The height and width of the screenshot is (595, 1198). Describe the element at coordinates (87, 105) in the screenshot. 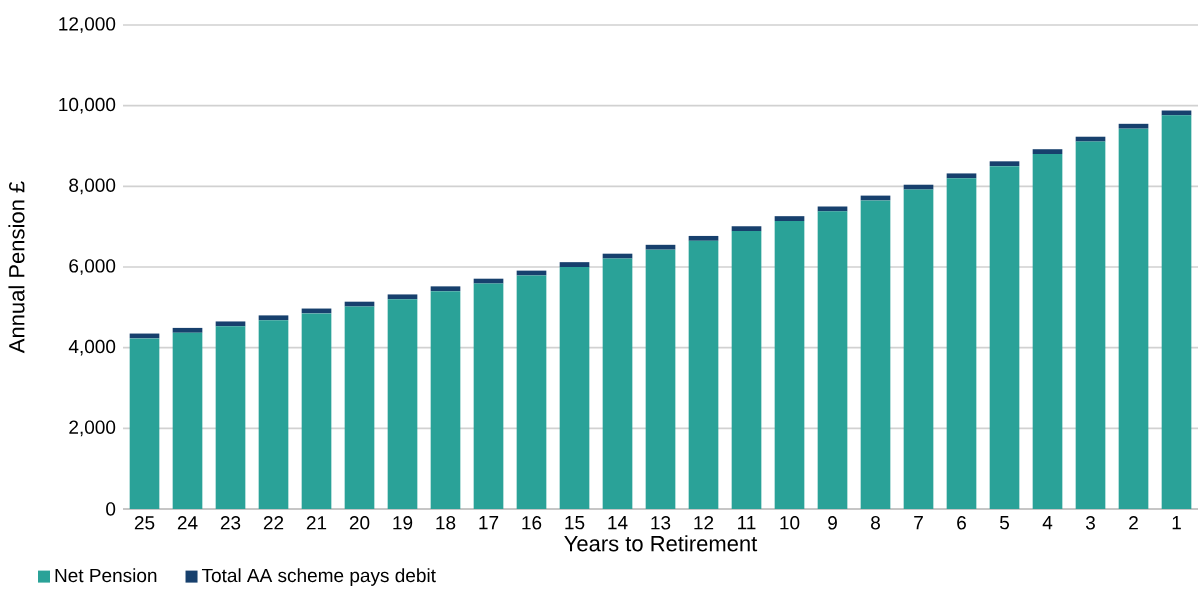

I see `y-tick-label: 10,000` at that location.